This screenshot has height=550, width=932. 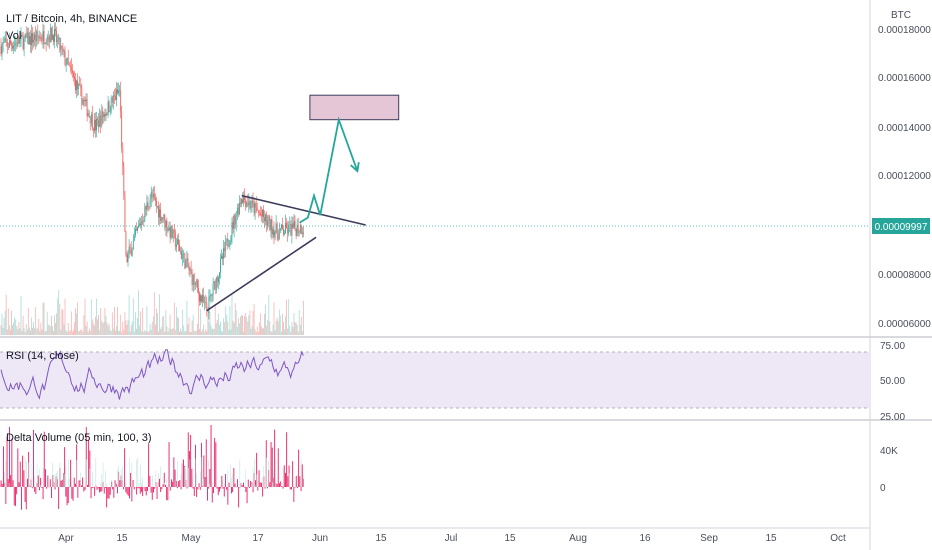 I want to click on symbol-legend: LIT / Bitcoin, 4h, BINANCE, so click(x=71, y=19).